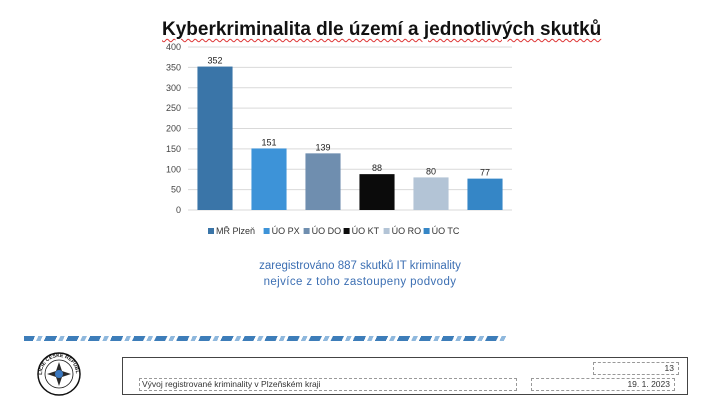 The width and height of the screenshot is (724, 405). I want to click on summary-line-2: nejvíce z toho zastoupeny podvody, so click(360, 282).